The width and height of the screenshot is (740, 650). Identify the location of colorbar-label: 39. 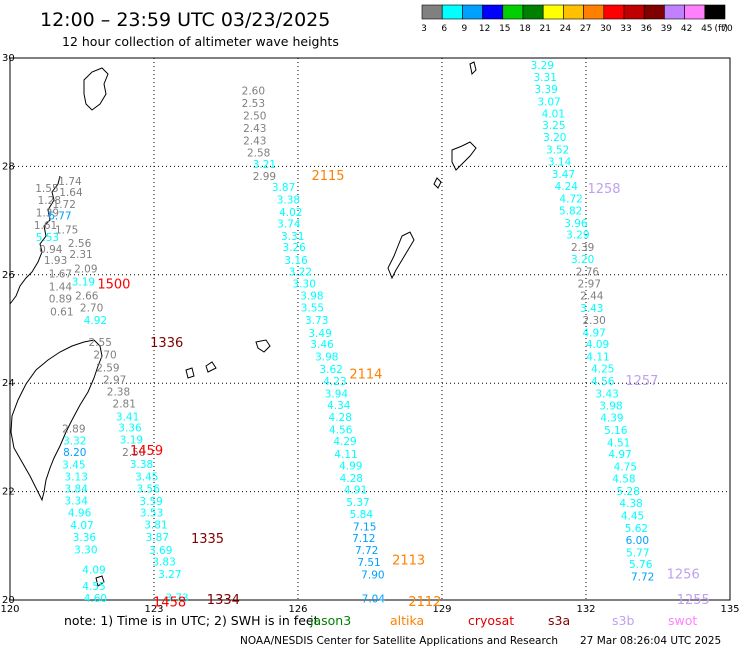
(667, 29).